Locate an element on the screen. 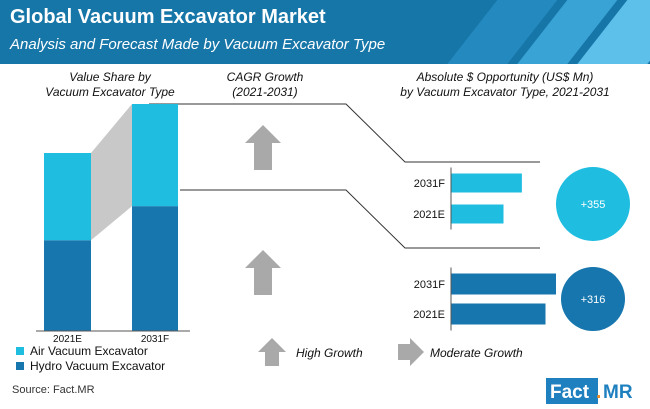 The height and width of the screenshot is (409, 650). stacked-bar-connector is located at coordinates (111, 172).